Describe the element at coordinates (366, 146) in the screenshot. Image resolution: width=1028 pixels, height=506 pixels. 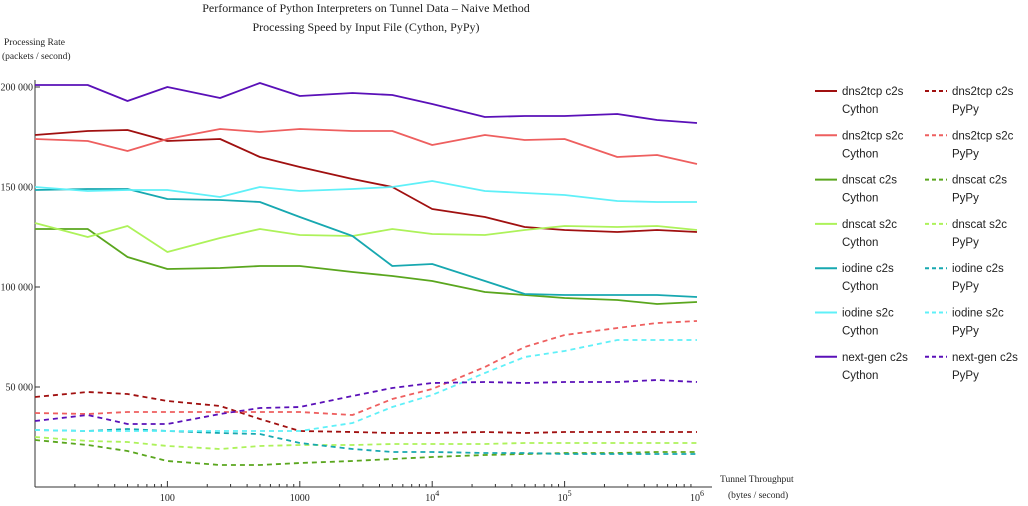
I see `series-line-dns2tcp-s2c-cython` at that location.